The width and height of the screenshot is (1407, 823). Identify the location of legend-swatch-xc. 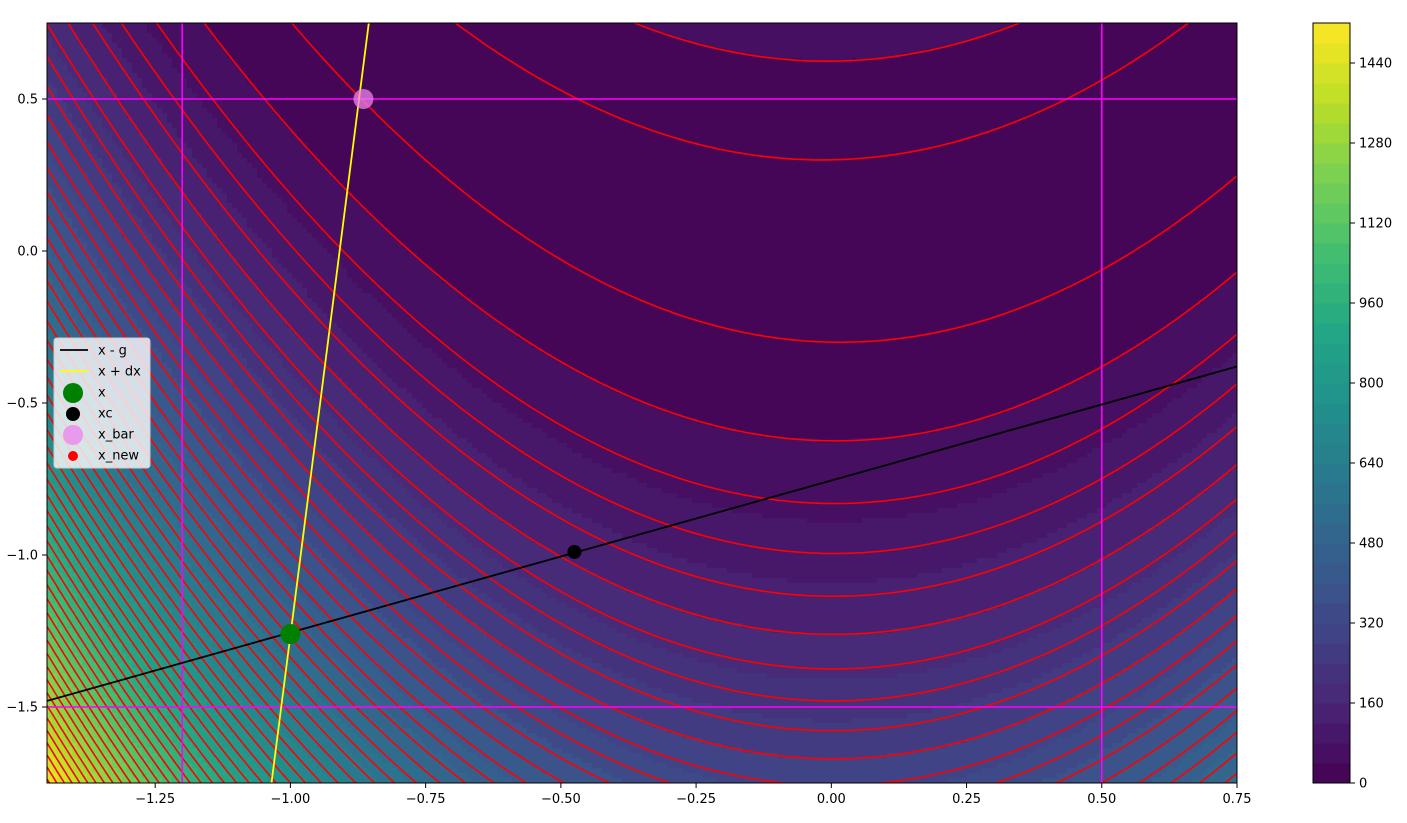
(73, 414).